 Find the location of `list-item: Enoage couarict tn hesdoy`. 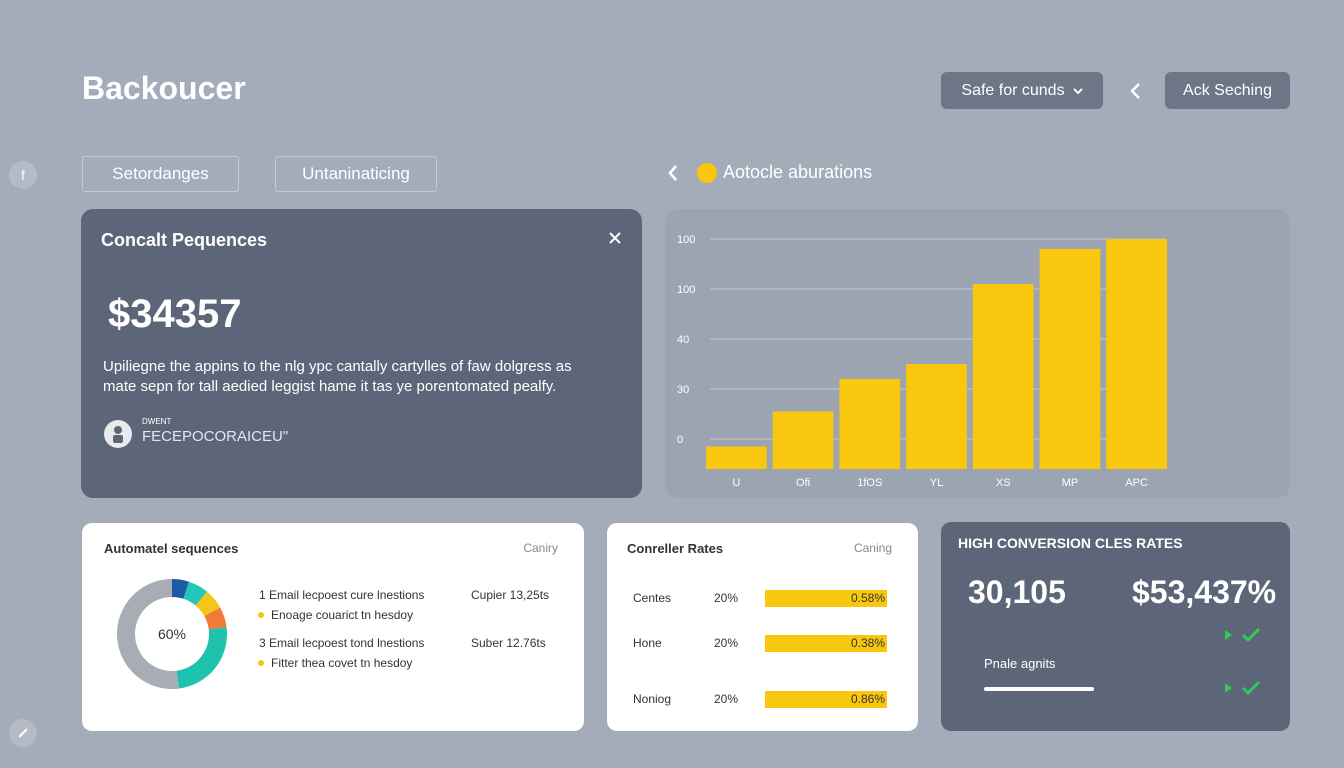

list-item: Enoage couarict tn hesdoy is located at coordinates (342, 615).